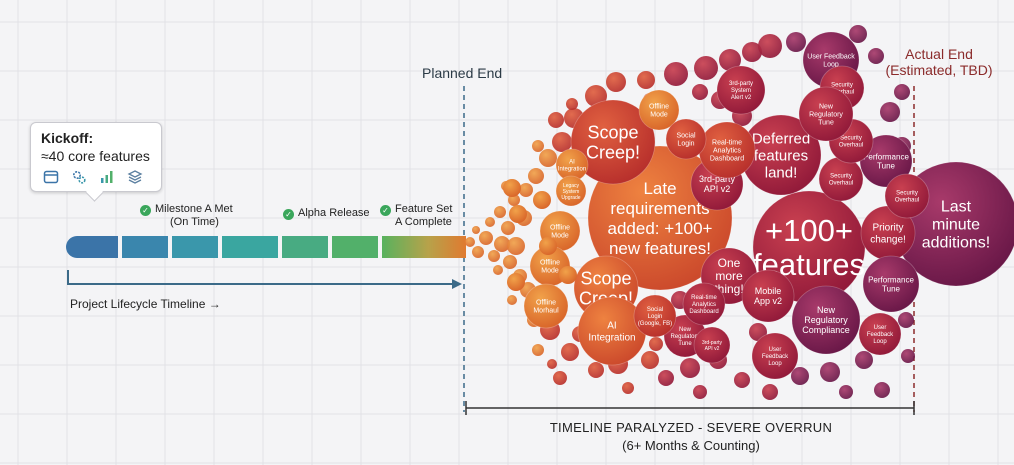 This screenshot has height=465, width=1014. I want to click on bubble-label: Upgrade, so click(570, 198).